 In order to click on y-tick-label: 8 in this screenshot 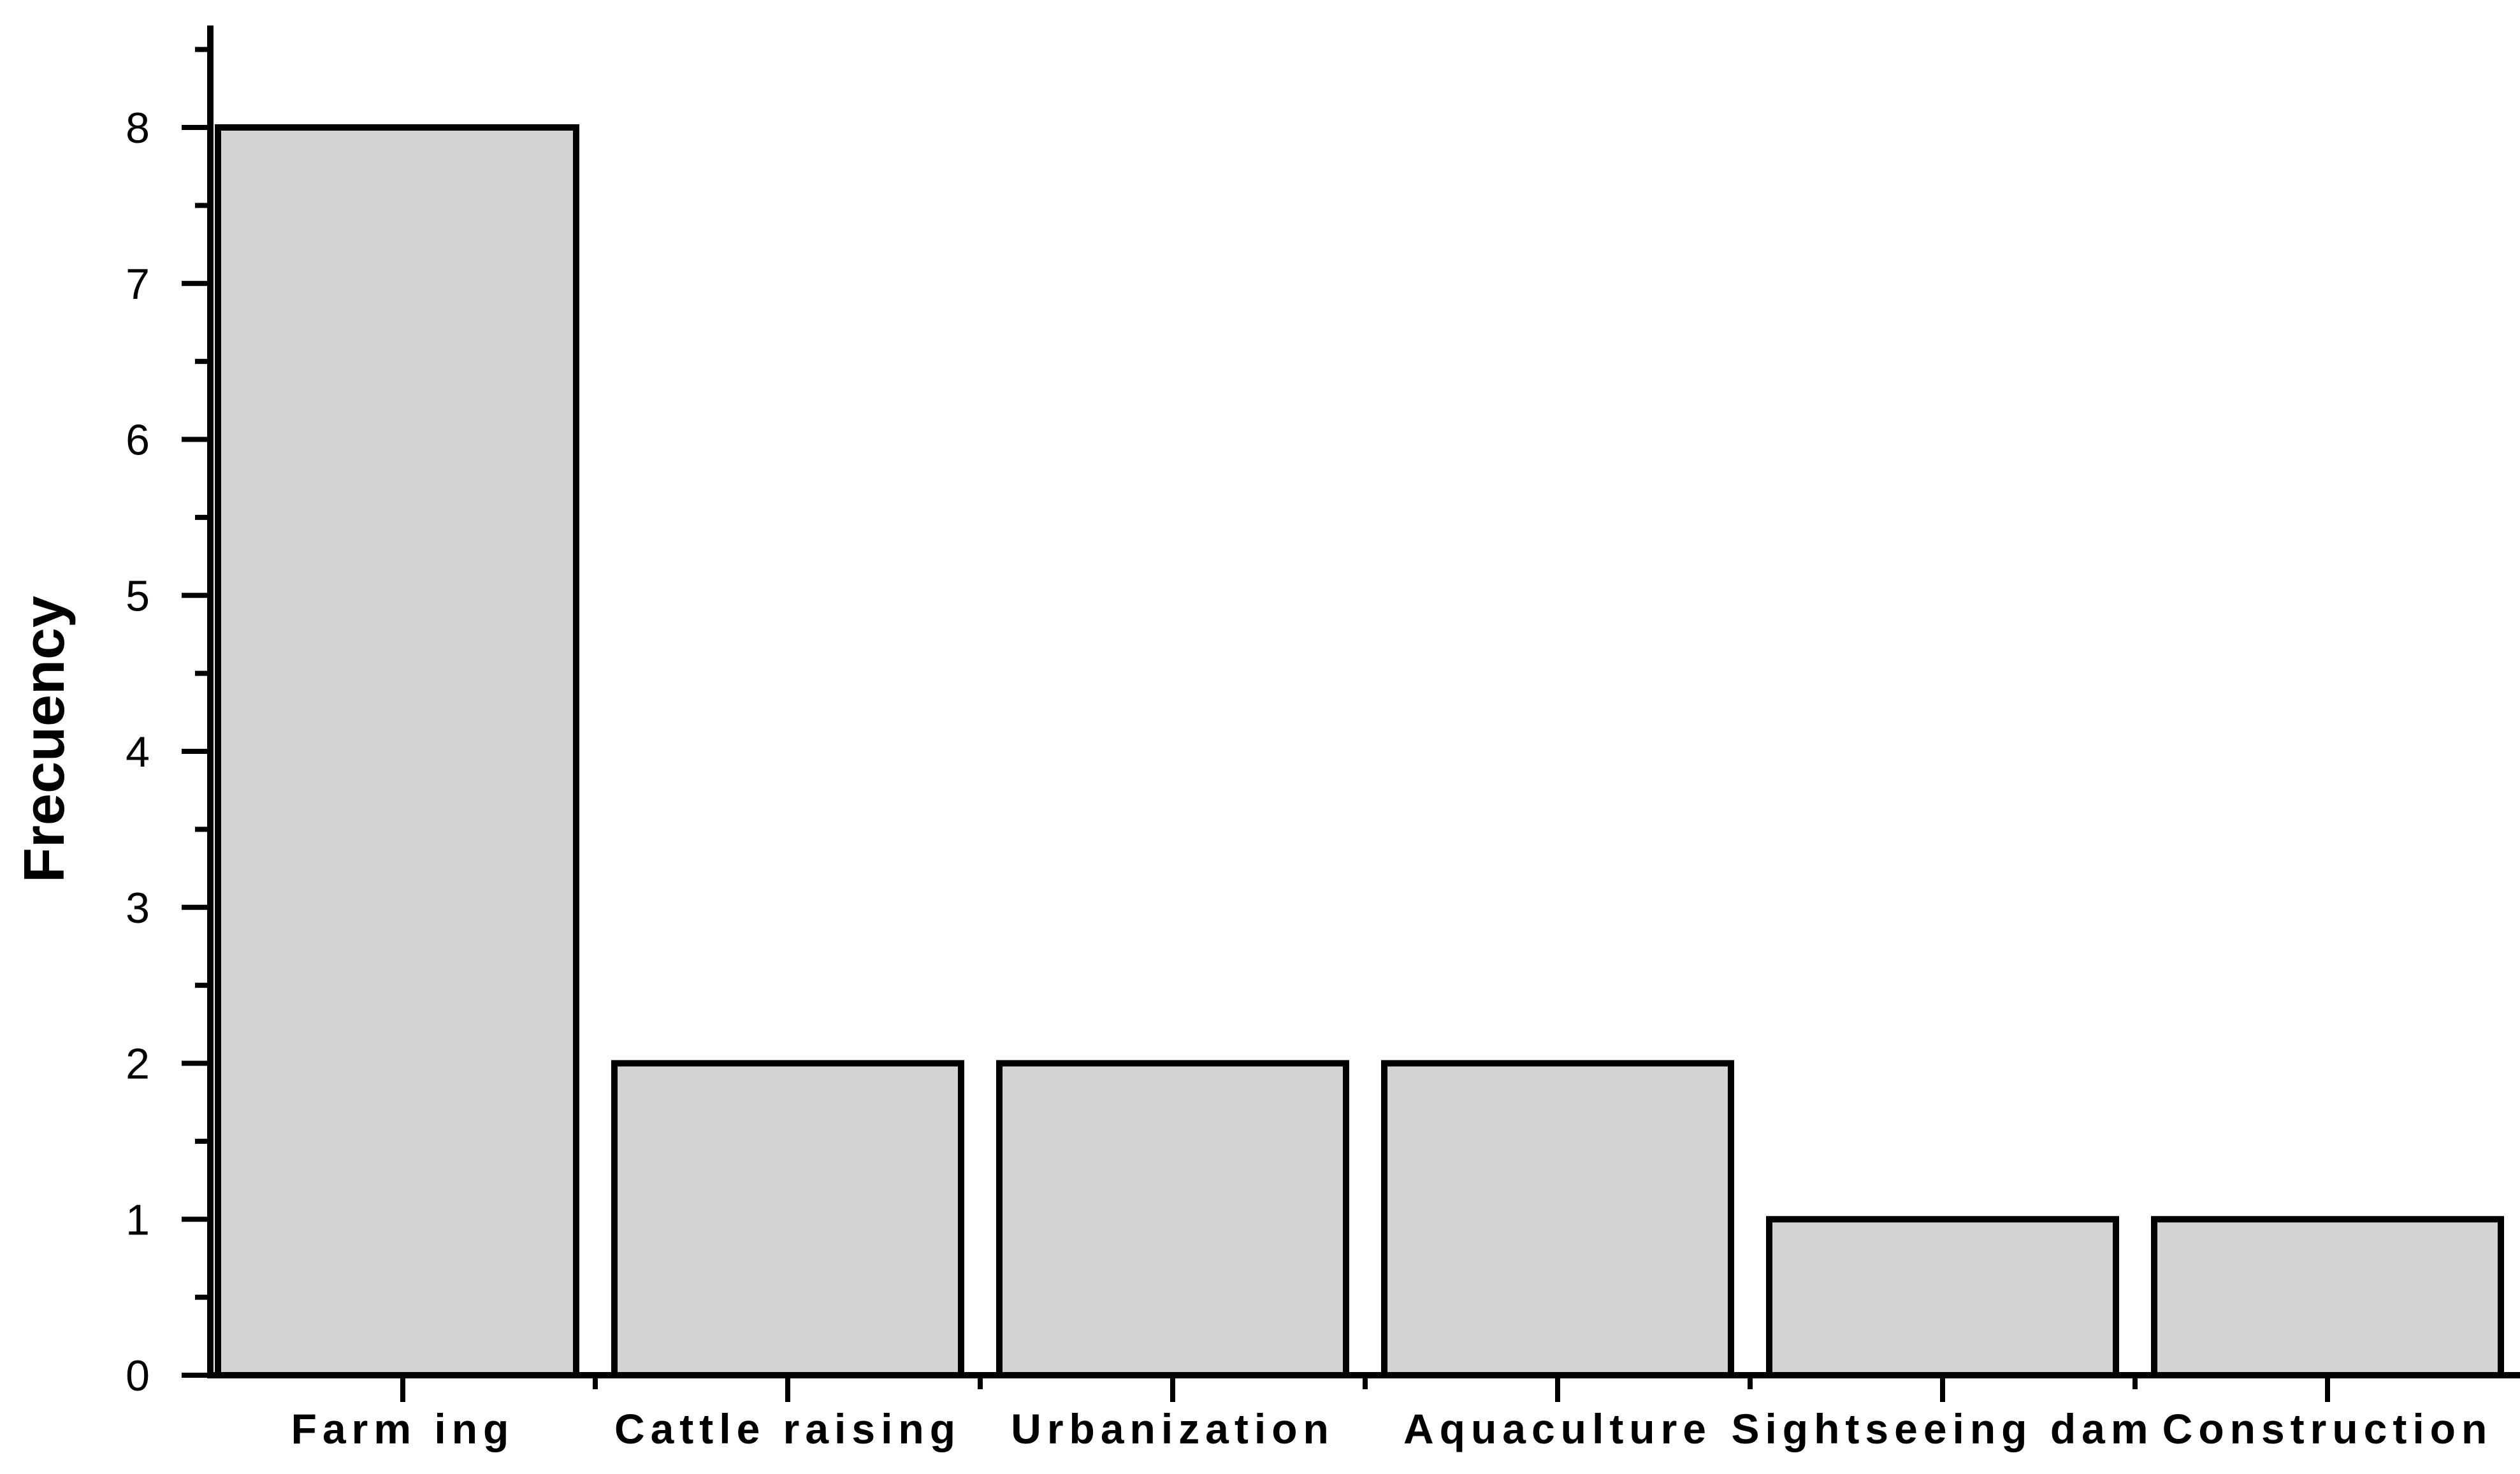, I will do `click(138, 128)`.